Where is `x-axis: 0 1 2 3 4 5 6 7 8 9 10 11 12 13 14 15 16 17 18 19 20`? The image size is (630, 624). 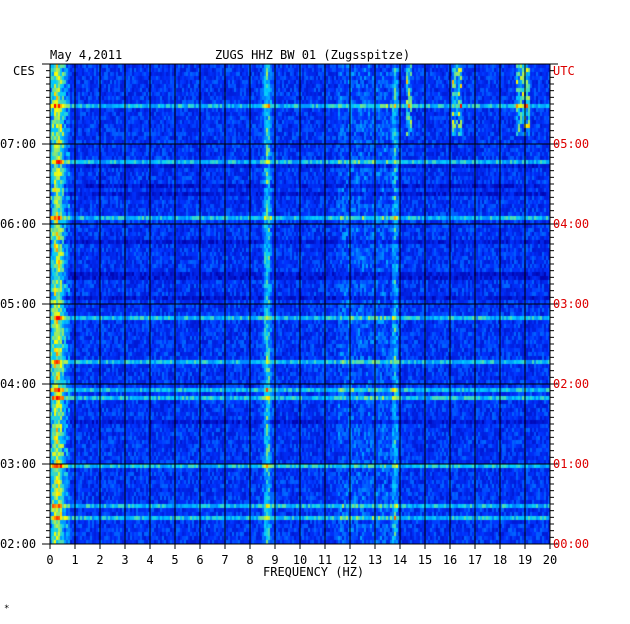 x-axis: 0 1 2 3 4 5 6 7 8 9 10 11 12 13 14 15 16 17 18 19 20 is located at coordinates (301, 555).